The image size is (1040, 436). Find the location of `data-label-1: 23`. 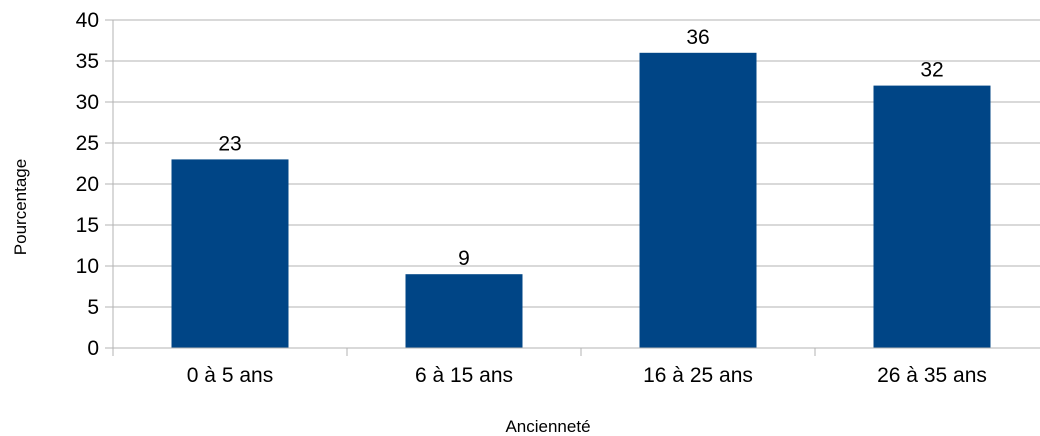

data-label-1: 23 is located at coordinates (229, 143).